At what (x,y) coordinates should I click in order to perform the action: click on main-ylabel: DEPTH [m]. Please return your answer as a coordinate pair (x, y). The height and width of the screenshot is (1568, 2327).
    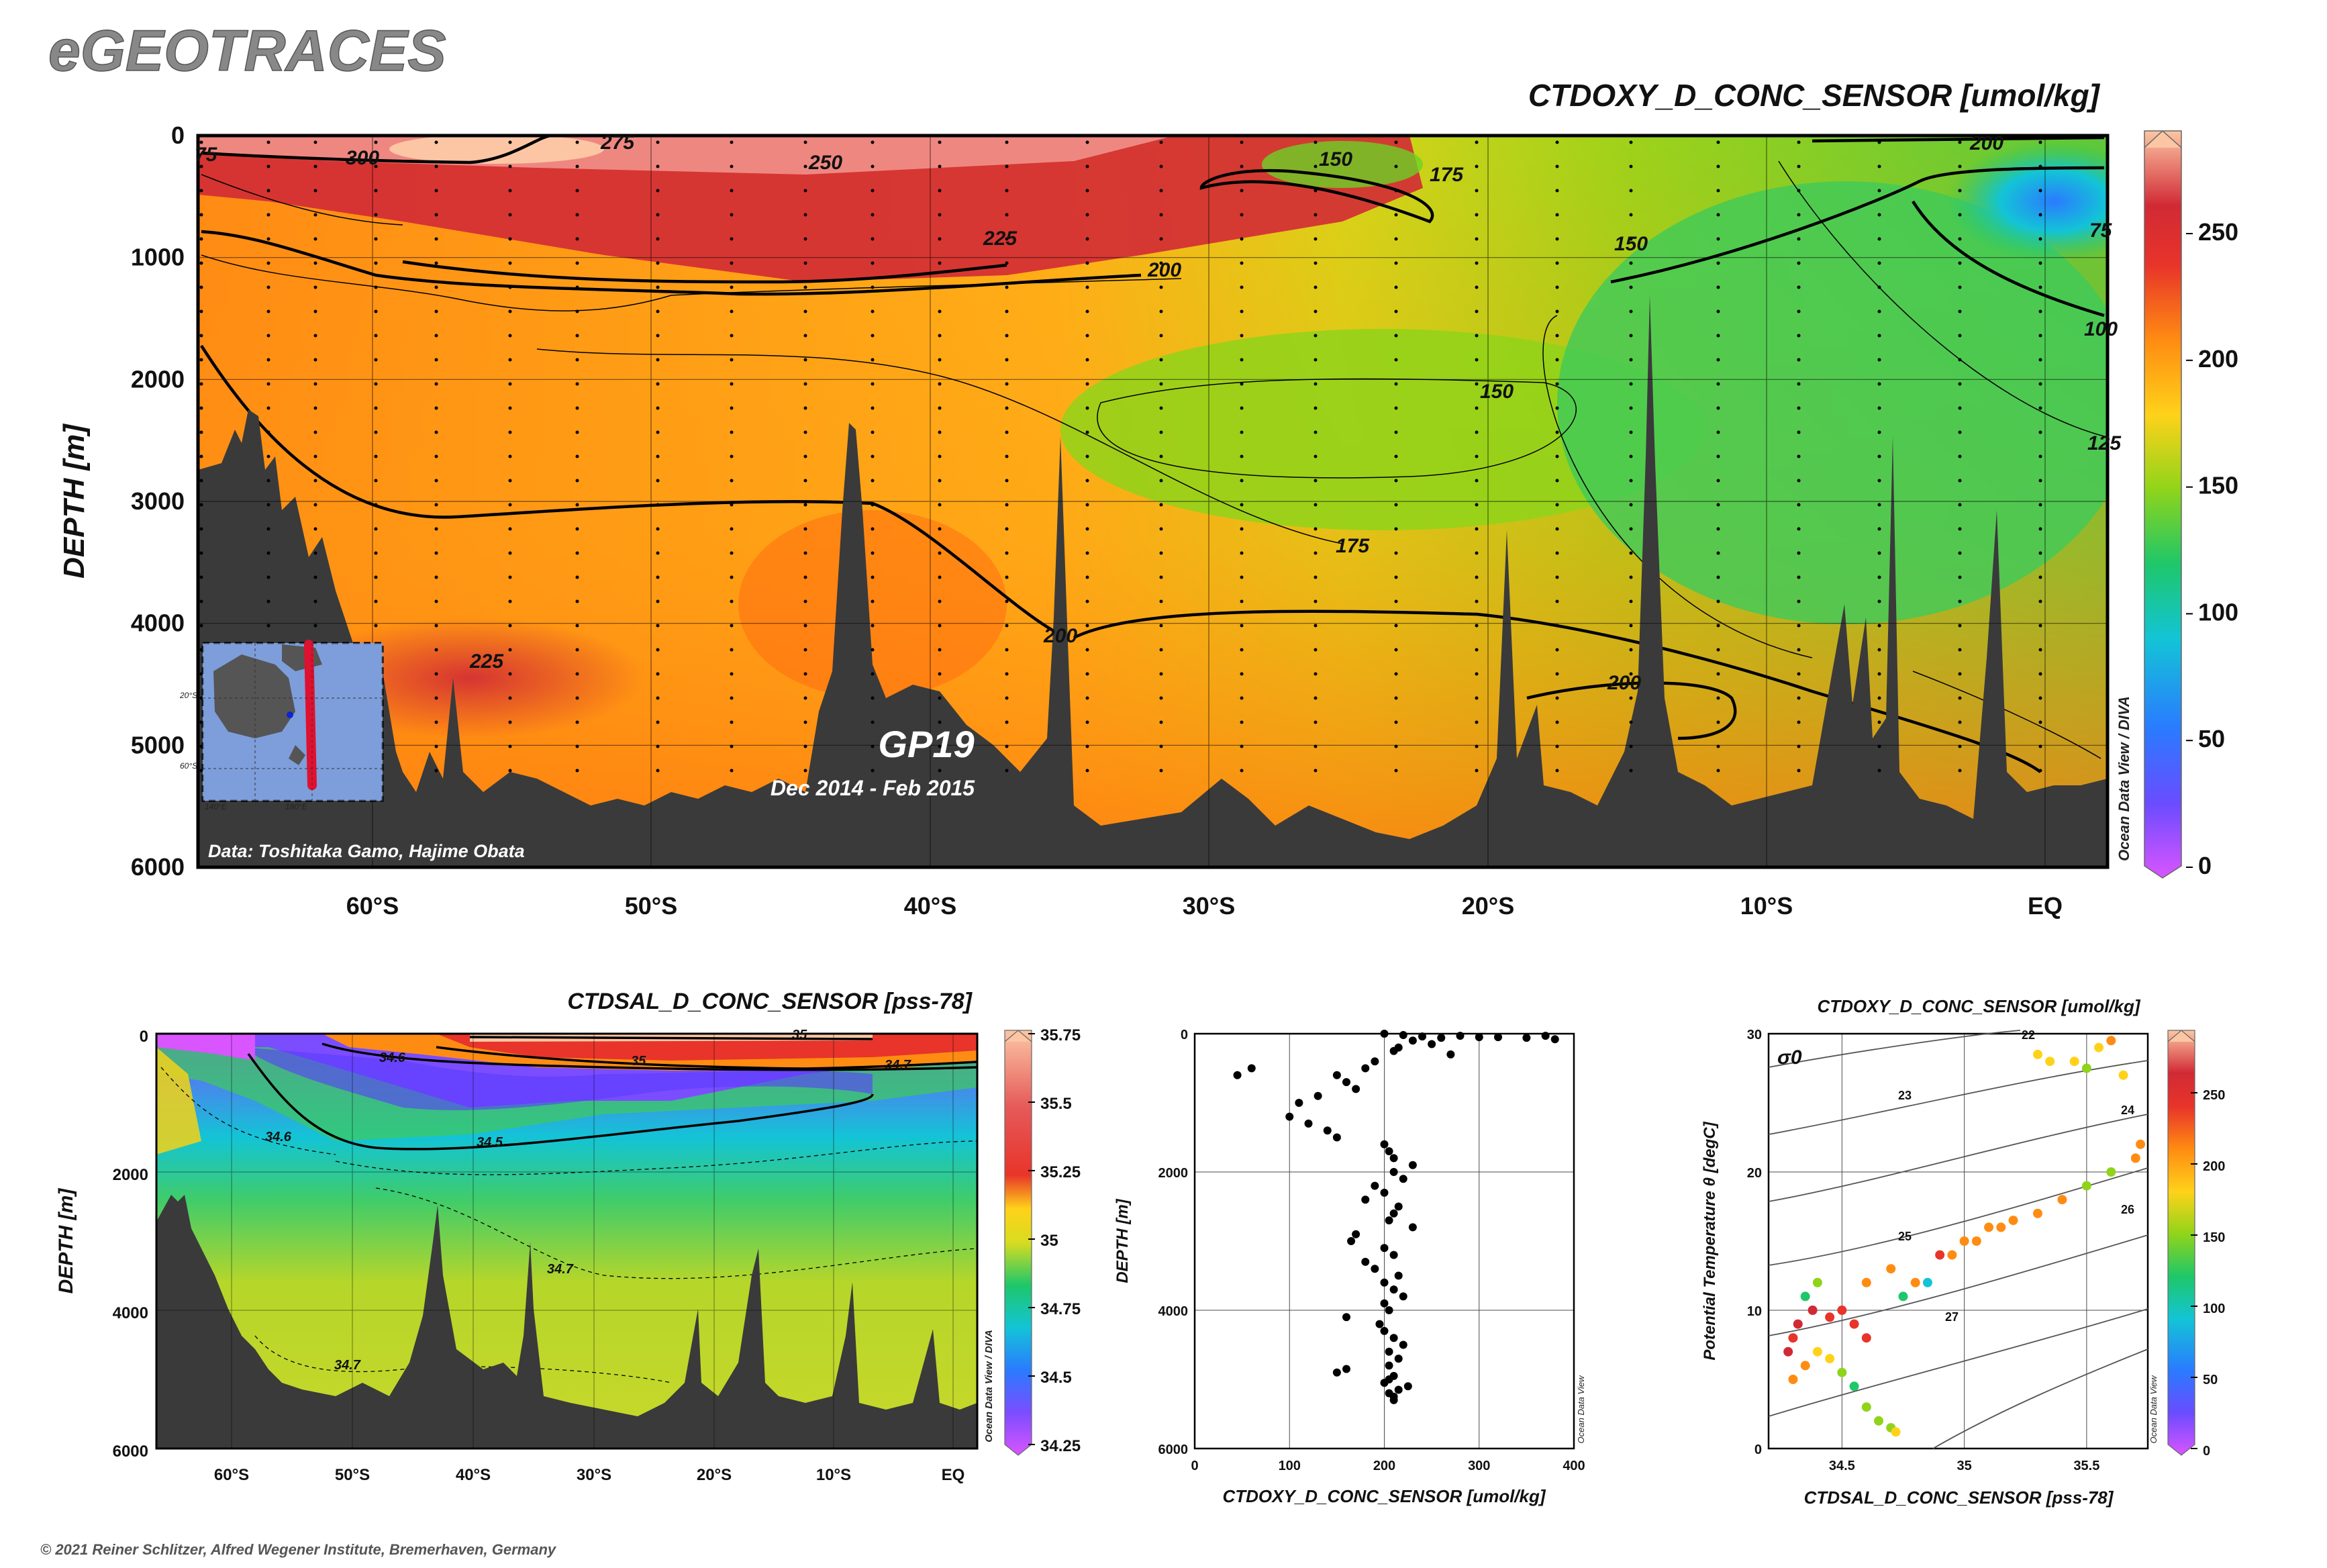
    Looking at the image, I should click on (74, 502).